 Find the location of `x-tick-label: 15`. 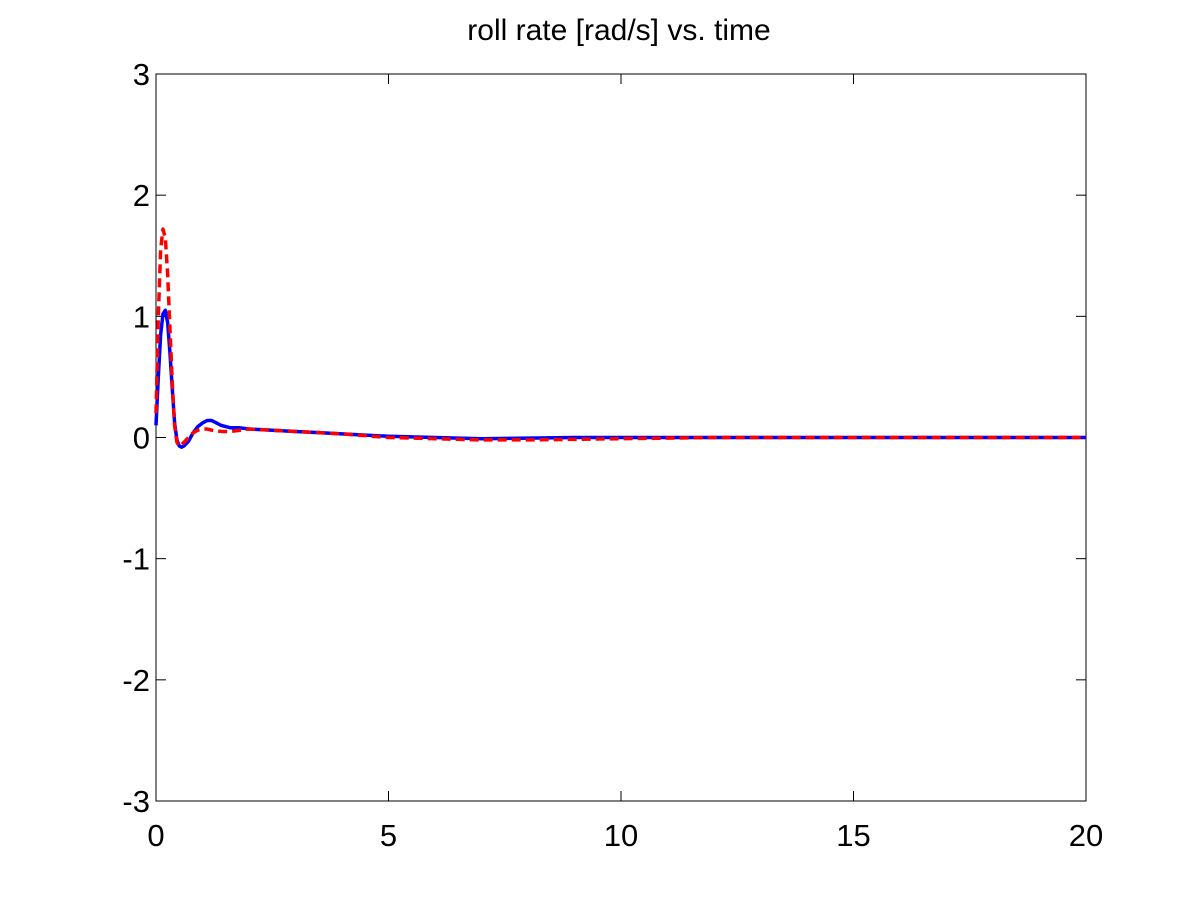

x-tick-label: 15 is located at coordinates (853, 835).